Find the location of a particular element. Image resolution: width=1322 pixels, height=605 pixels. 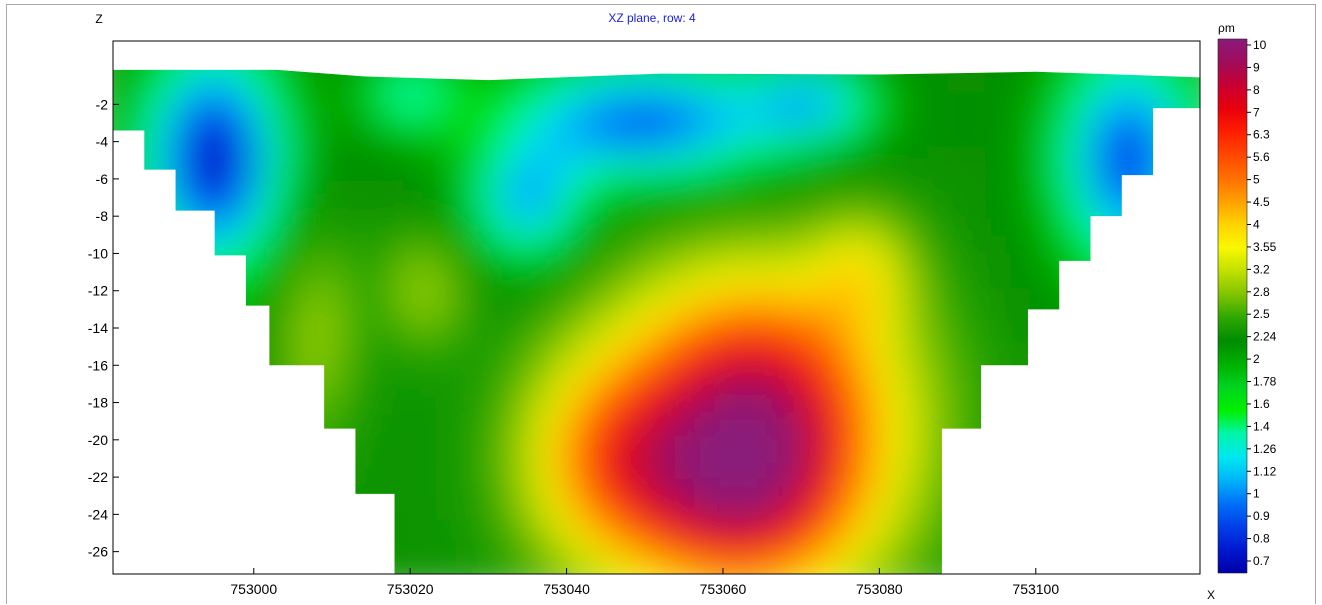

z-tick-label: -22 is located at coordinates (98, 477).